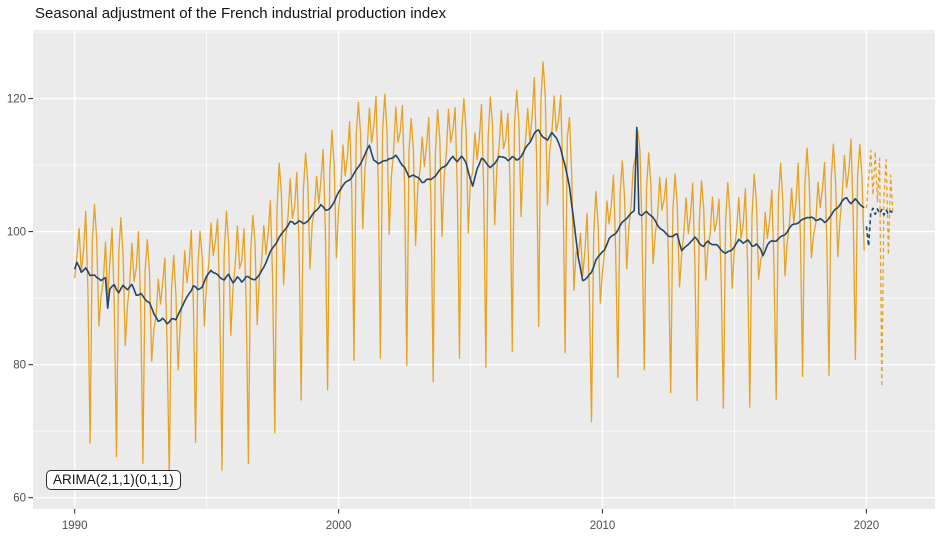  What do you see at coordinates (113, 480) in the screenshot?
I see `model-annotation: ARIMA(2,1,1)(0,1,1)` at bounding box center [113, 480].